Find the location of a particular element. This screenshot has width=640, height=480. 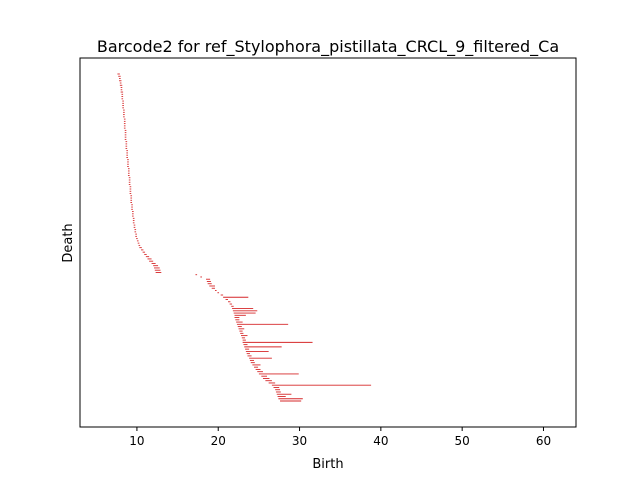

y-axis-label: Death is located at coordinates (68, 242).